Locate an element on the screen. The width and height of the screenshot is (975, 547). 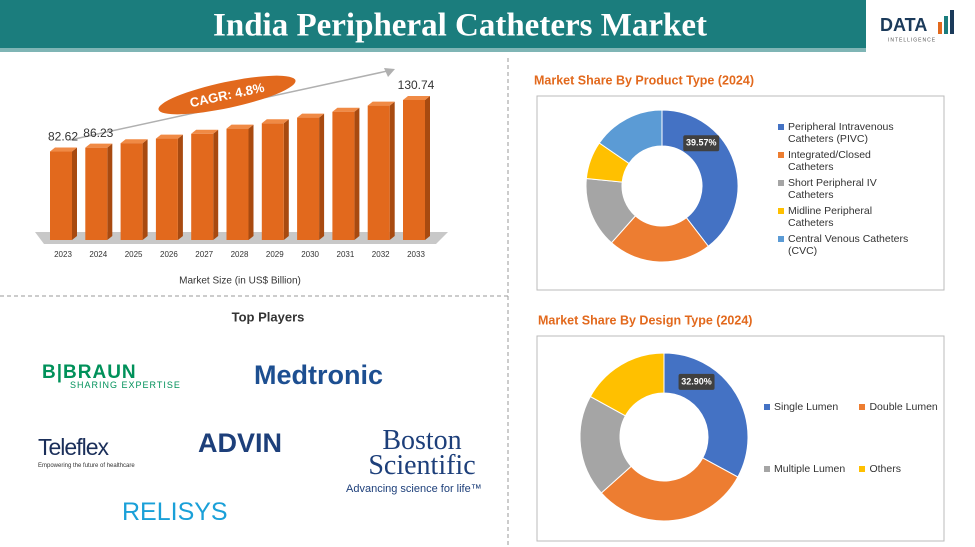
chart-title: Market Share By Design Type (2024) is located at coordinates (645, 320).